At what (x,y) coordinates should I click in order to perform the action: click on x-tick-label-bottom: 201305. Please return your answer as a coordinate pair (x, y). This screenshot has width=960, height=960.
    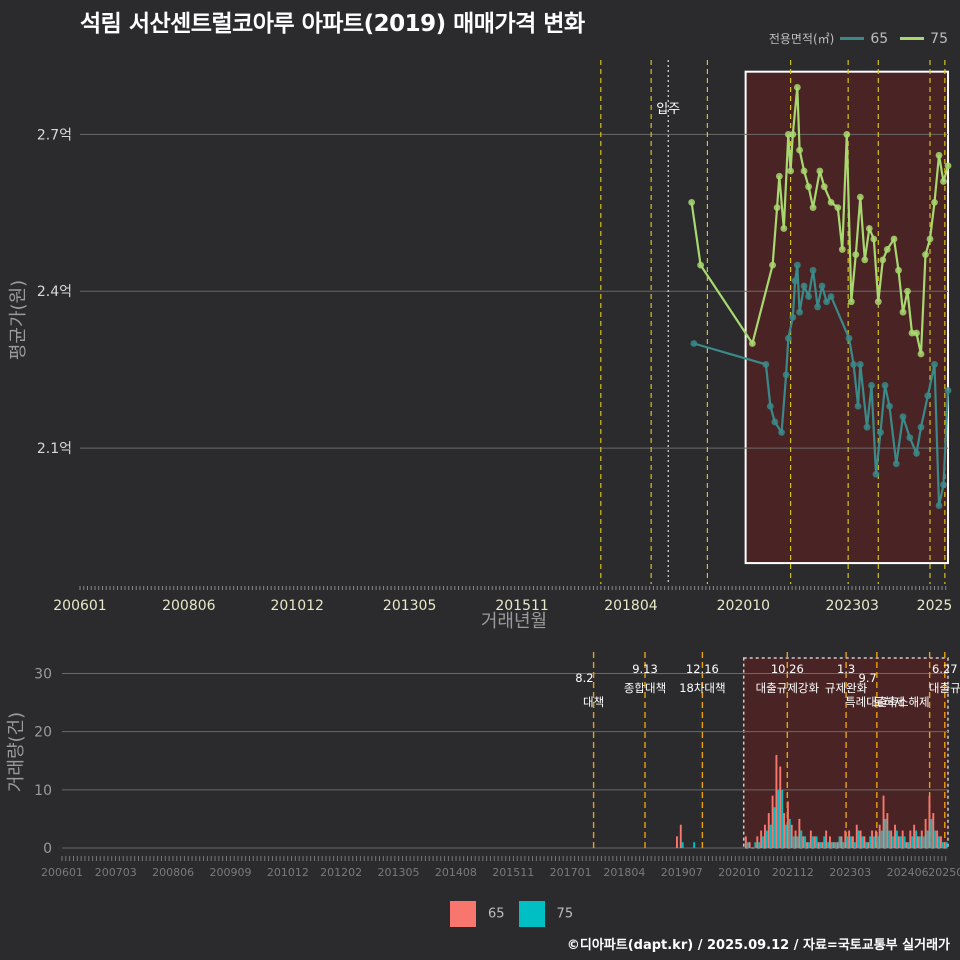
    Looking at the image, I should click on (398, 872).